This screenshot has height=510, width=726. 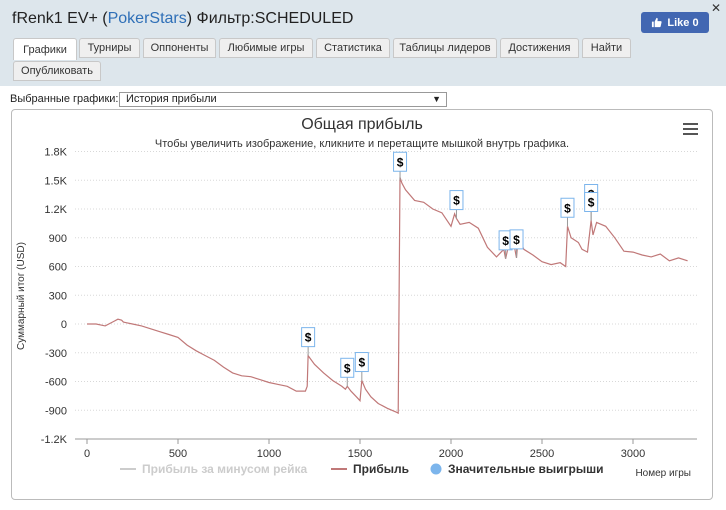 I want to click on x-tick-label: 0, so click(x=87, y=454).